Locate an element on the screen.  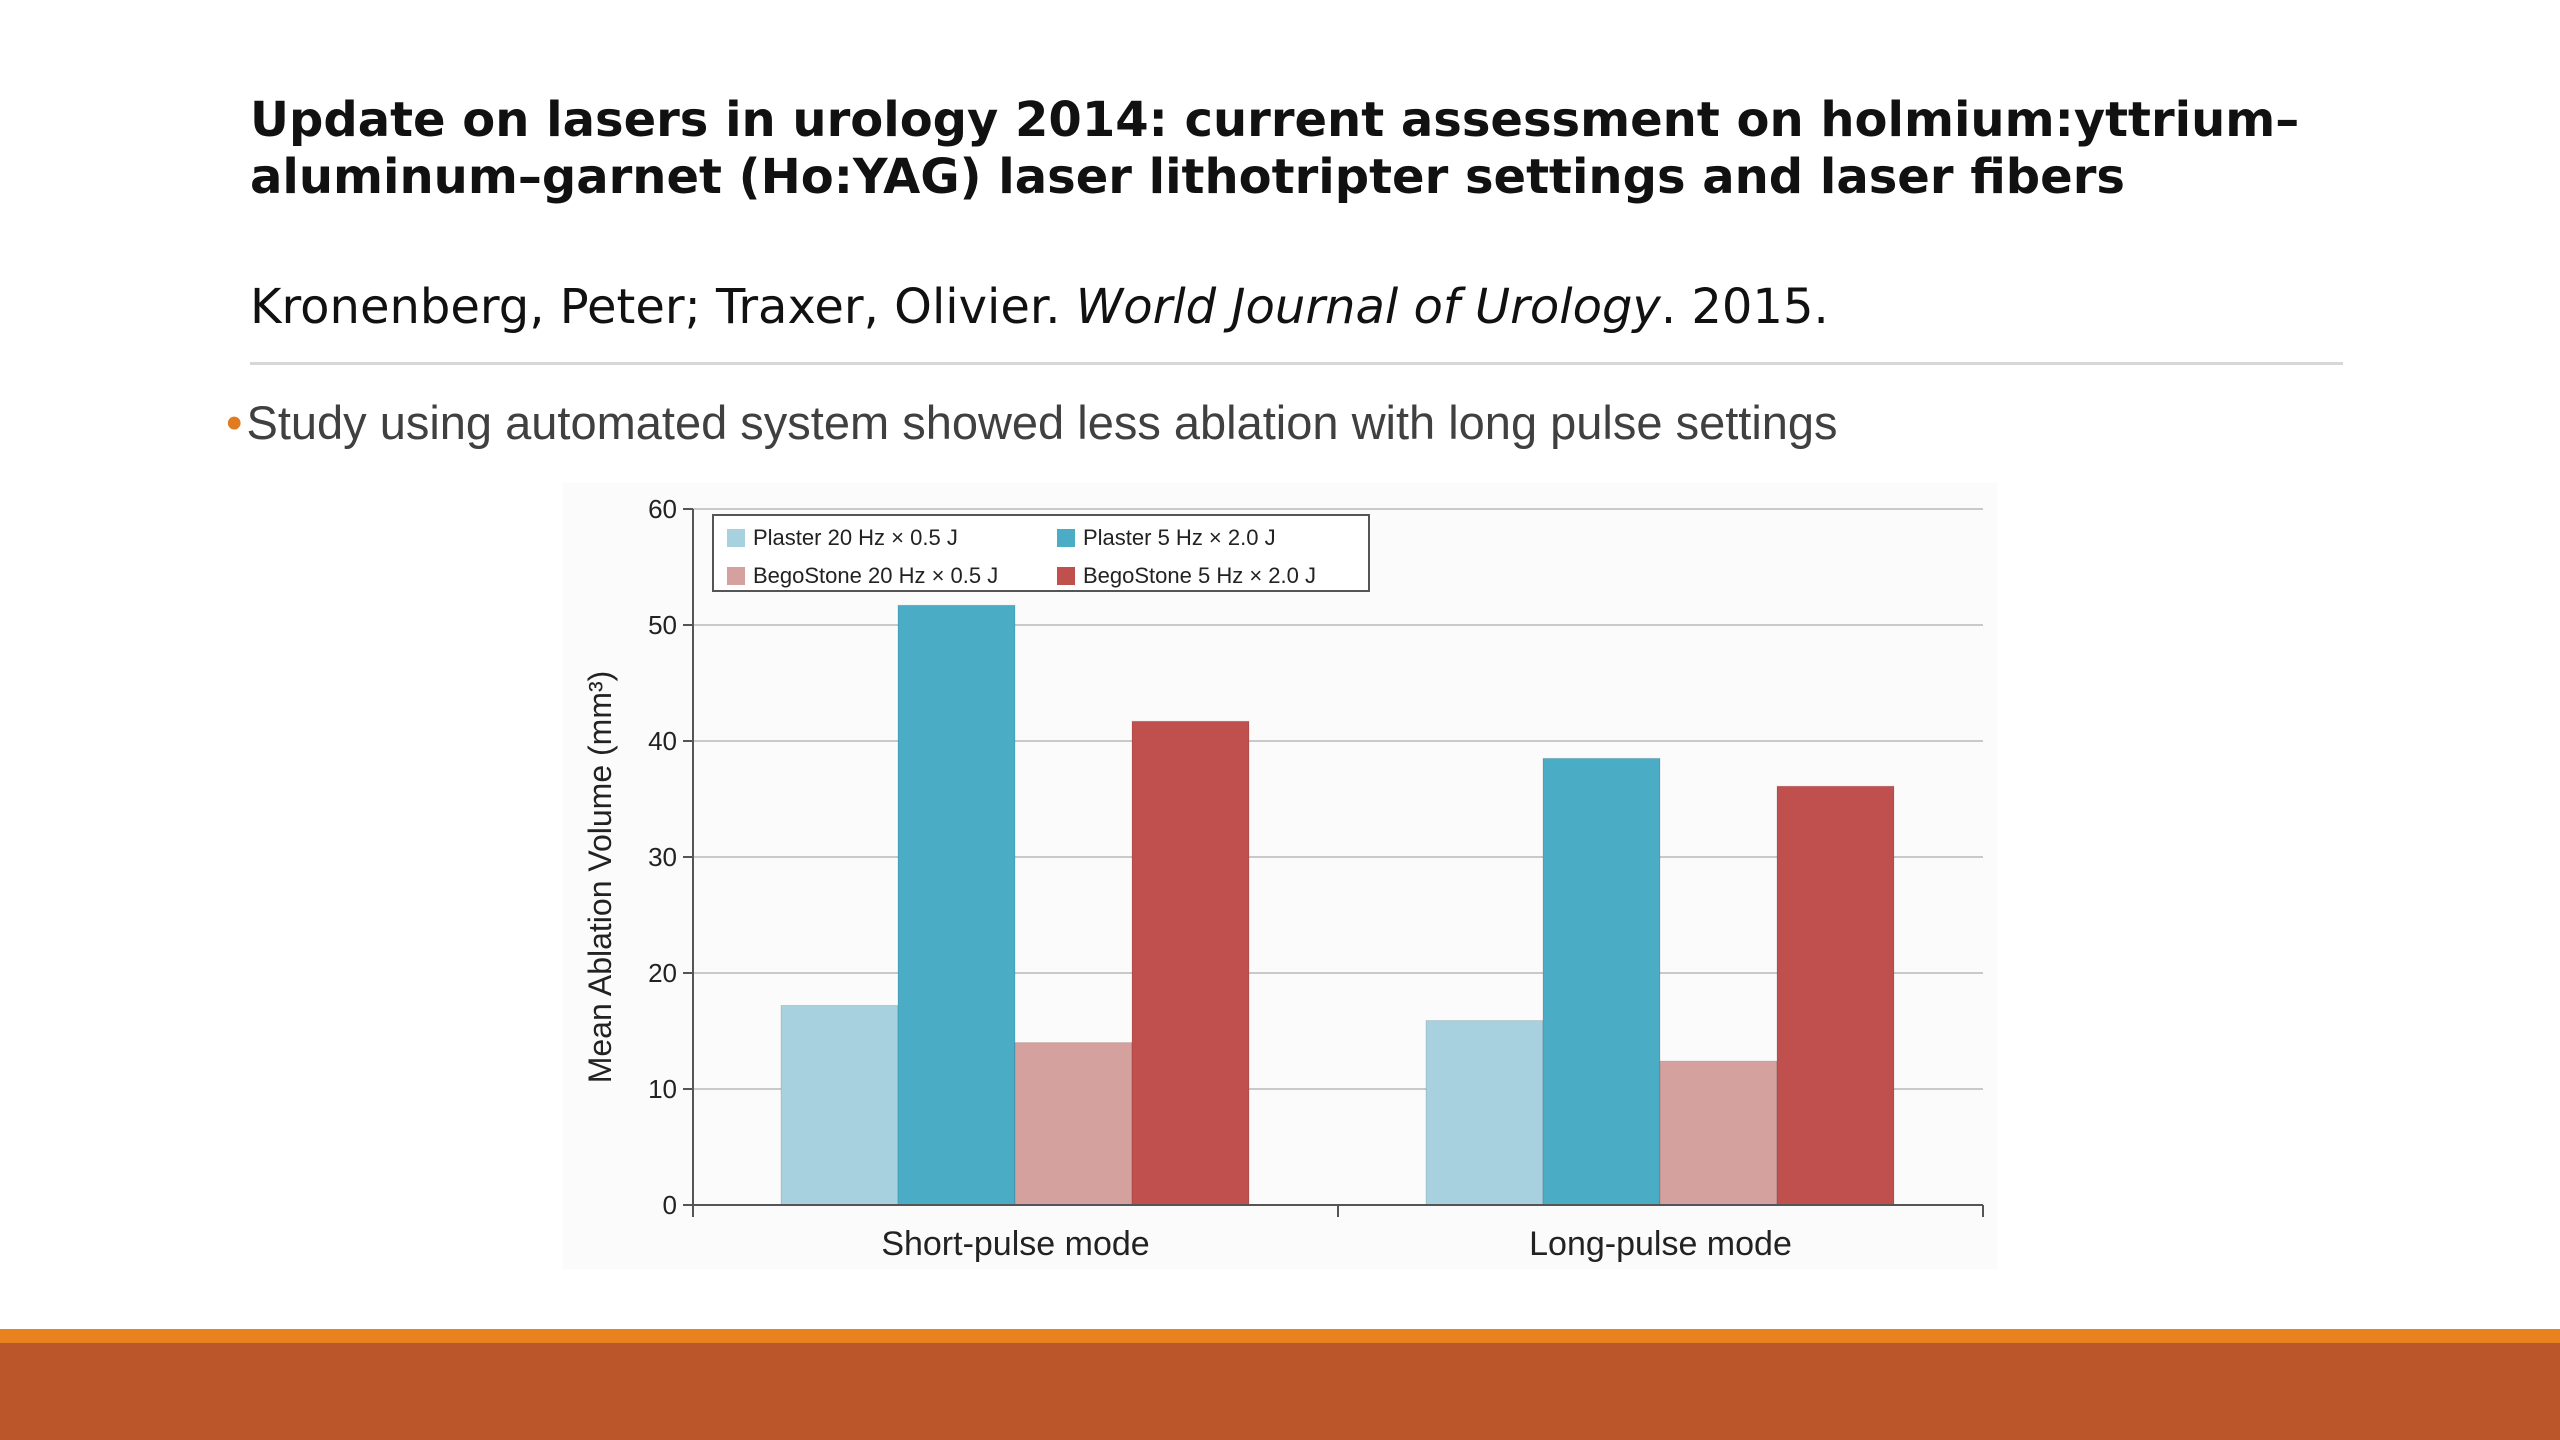
y-tick-label: 30 is located at coordinates (662, 857).